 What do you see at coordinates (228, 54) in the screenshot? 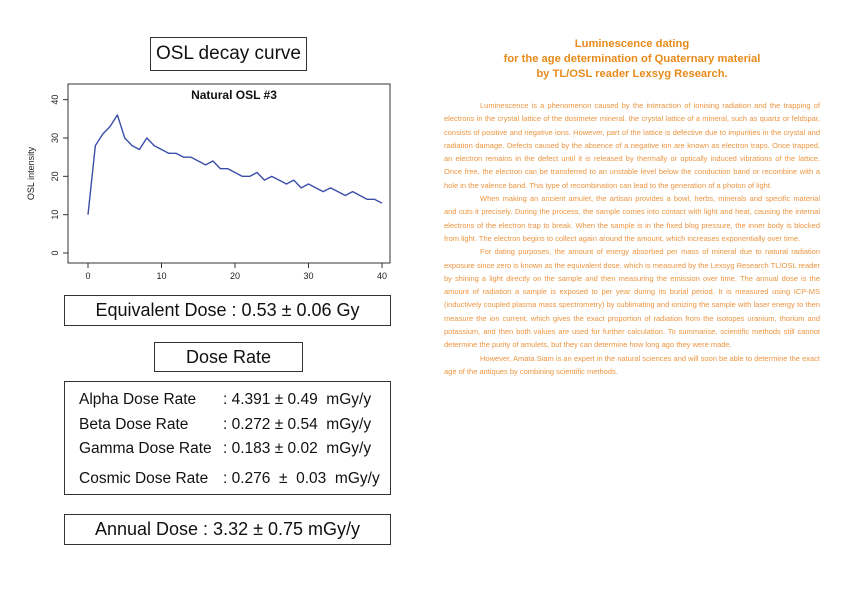
I see `osl-decay-title: OSL decay curve` at bounding box center [228, 54].